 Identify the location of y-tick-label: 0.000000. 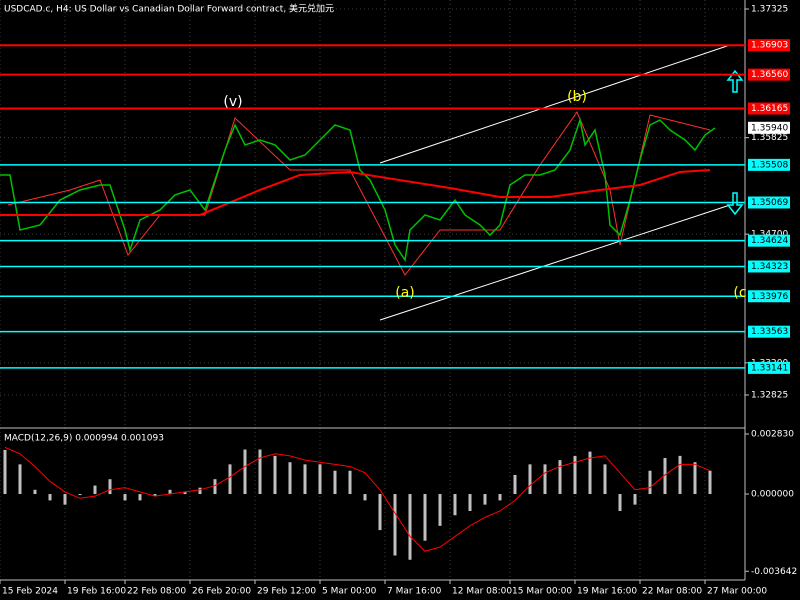
(772, 495).